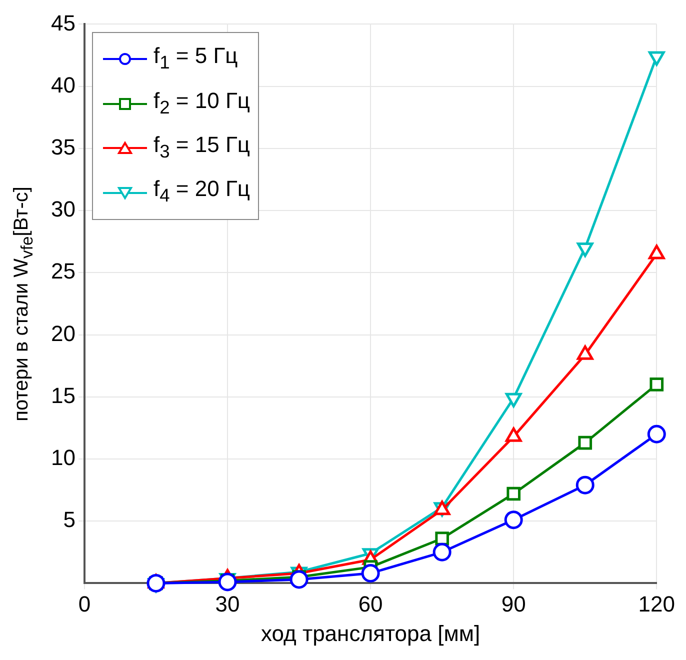 Image resolution: width=686 pixels, height=660 pixels. I want to click on y-tick-label: 15, so click(63, 395).